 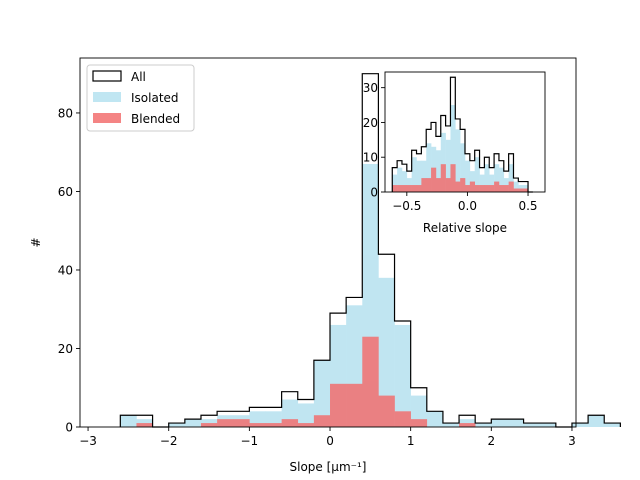 I want to click on inset-histogram: −0.5 0.0 0.5 0 10 20 30 Relative slope, so click(x=454, y=153).